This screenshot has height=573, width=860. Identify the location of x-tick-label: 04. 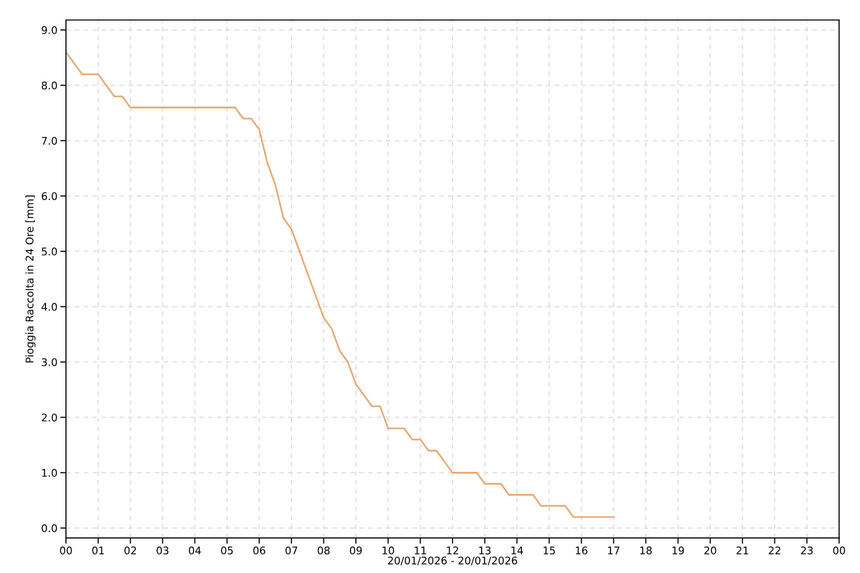
(194, 550).